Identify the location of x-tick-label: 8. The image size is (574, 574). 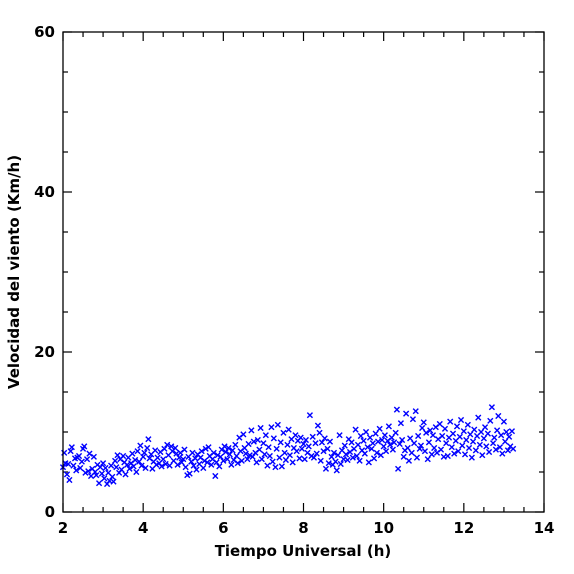
(303, 528).